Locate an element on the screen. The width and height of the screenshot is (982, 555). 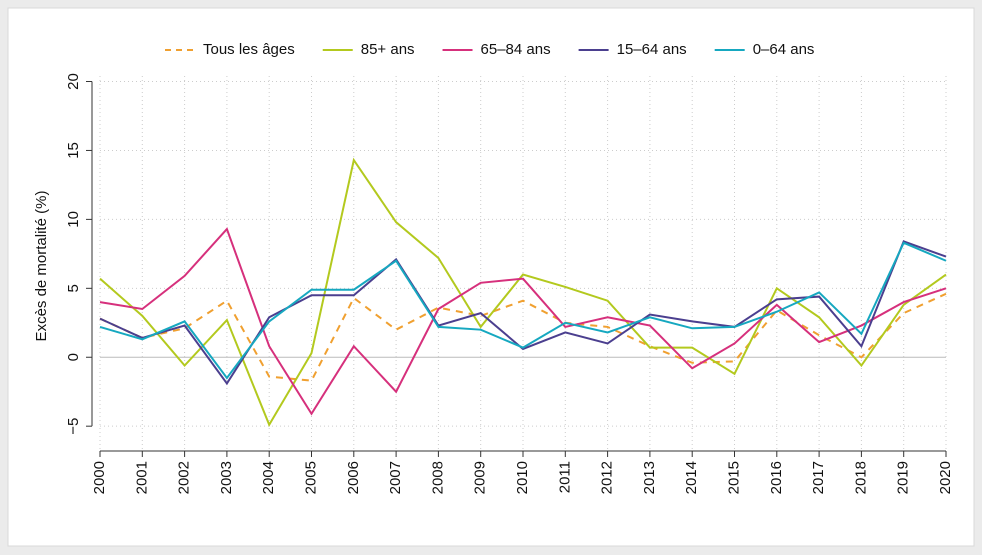
legend-label: 15–64 ans is located at coordinates (652, 49).